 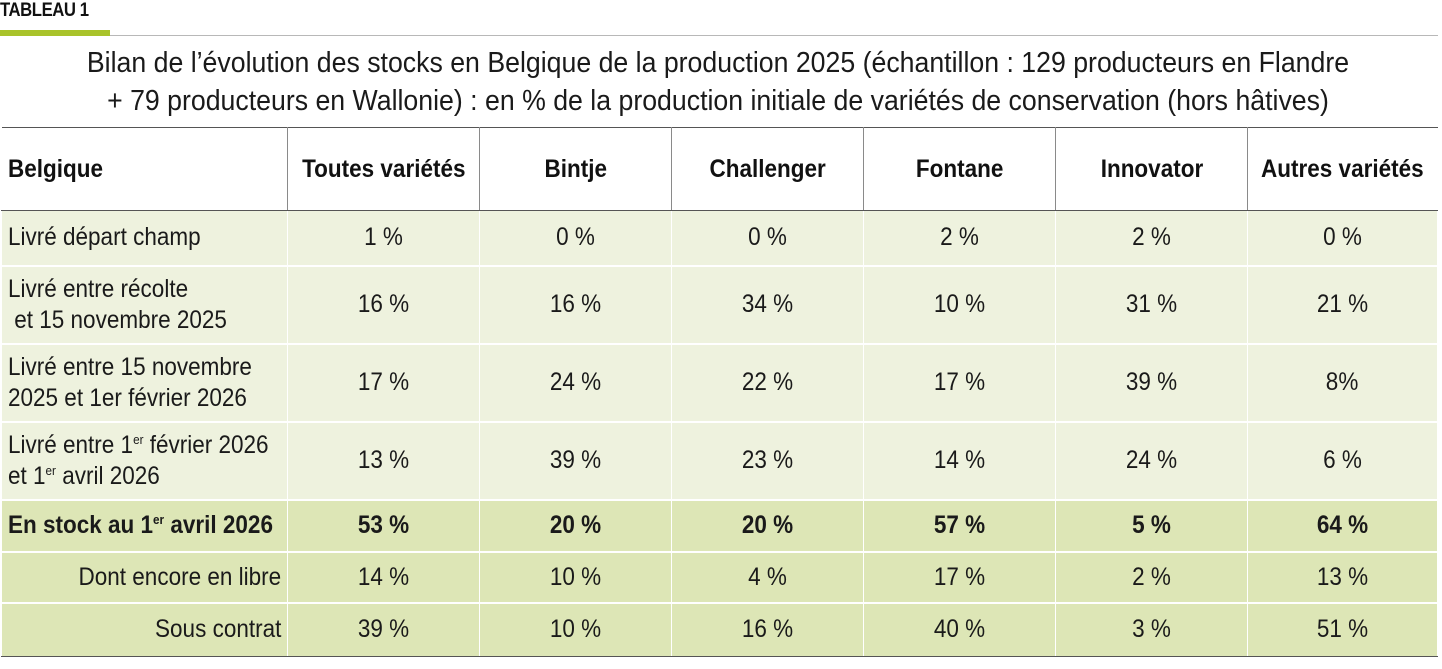 I want to click on table-cell: 34 %, so click(x=767, y=305).